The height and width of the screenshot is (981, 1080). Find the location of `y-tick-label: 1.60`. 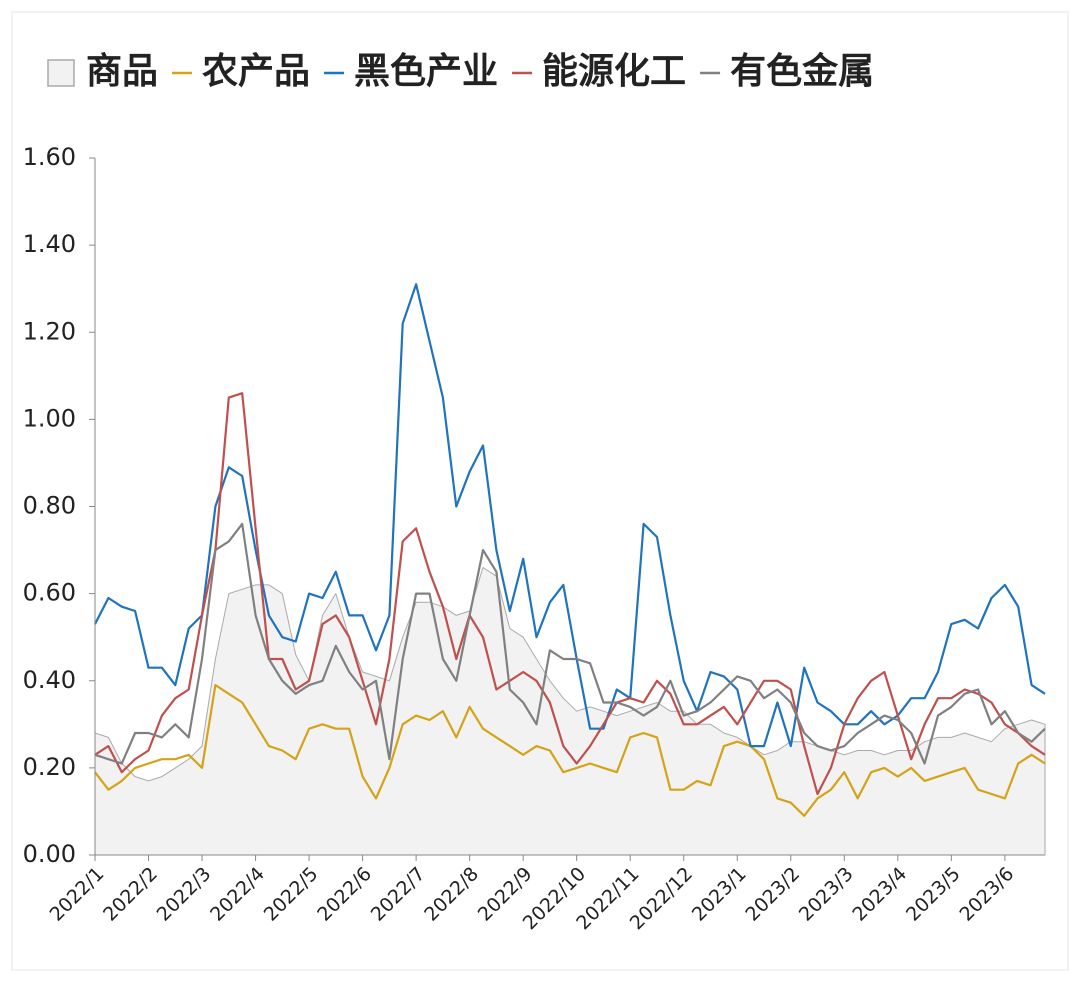

y-tick-label: 1.60 is located at coordinates (49, 157).